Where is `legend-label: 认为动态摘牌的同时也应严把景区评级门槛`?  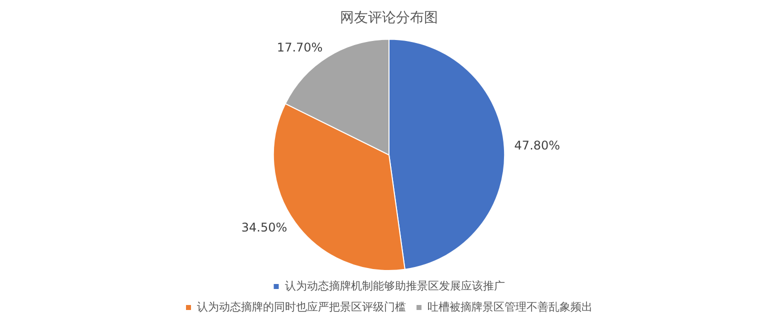
legend-label: 认为动态摘牌的同时也应严把景区评级门槛 is located at coordinates (301, 307).